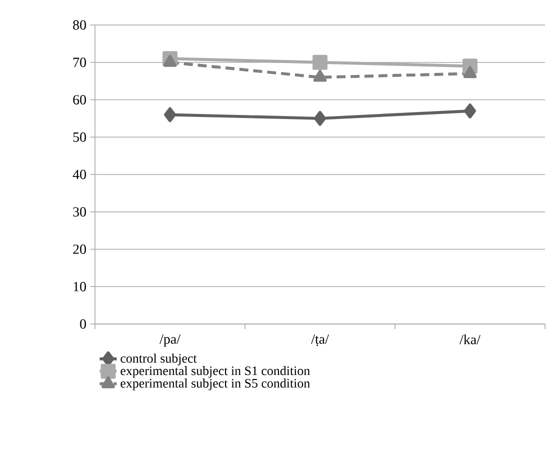 The image size is (559, 452). I want to click on y-tick-label: 20, so click(79, 249).